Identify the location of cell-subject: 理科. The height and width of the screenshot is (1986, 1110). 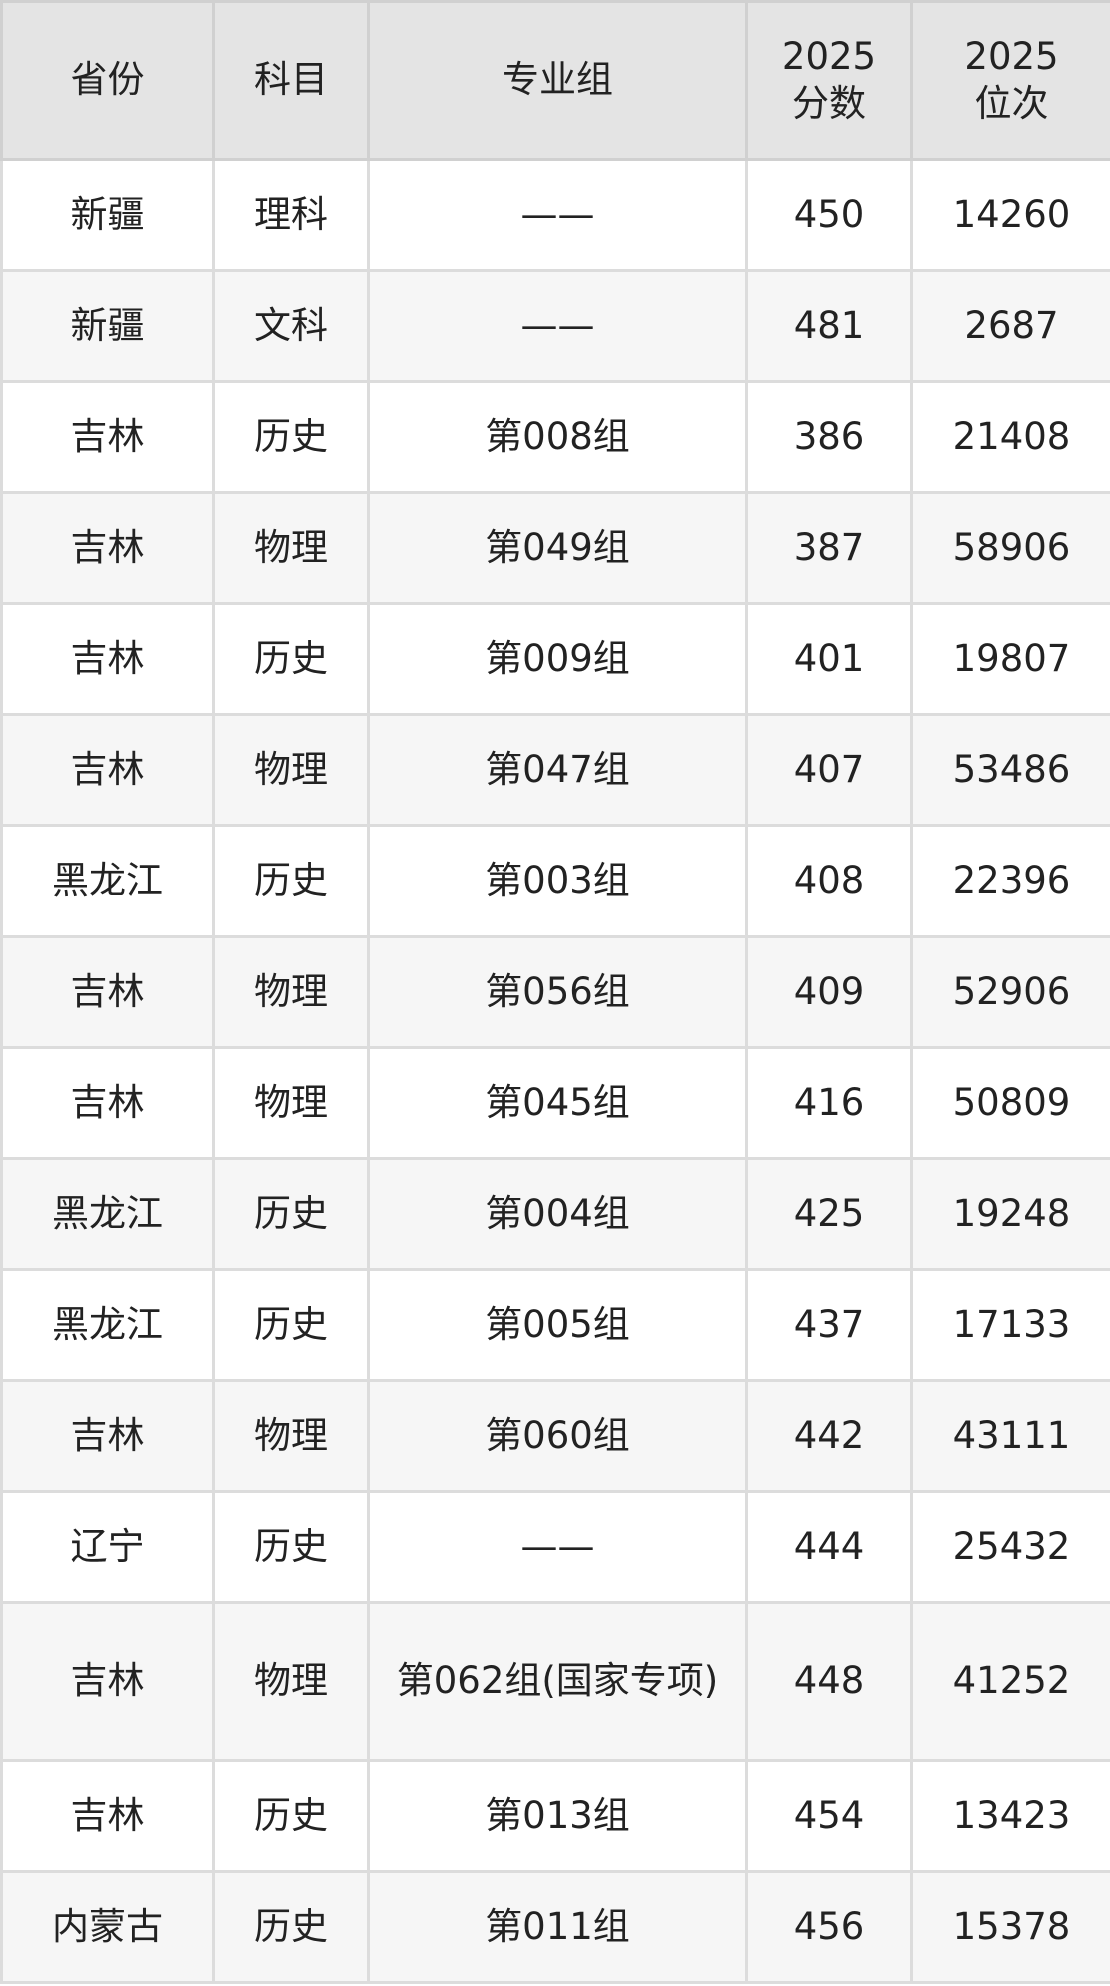
(291, 215).